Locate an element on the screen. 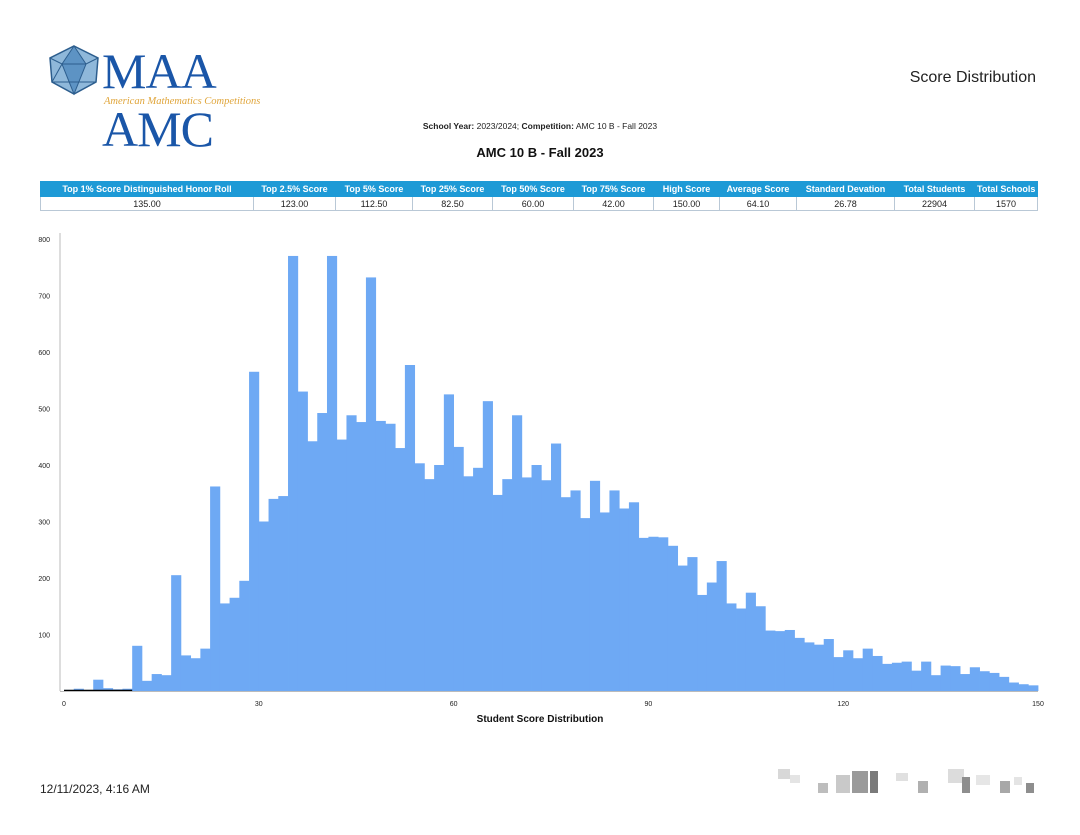 The height and width of the screenshot is (835, 1080). y-tick-label: 300 is located at coordinates (44, 523).